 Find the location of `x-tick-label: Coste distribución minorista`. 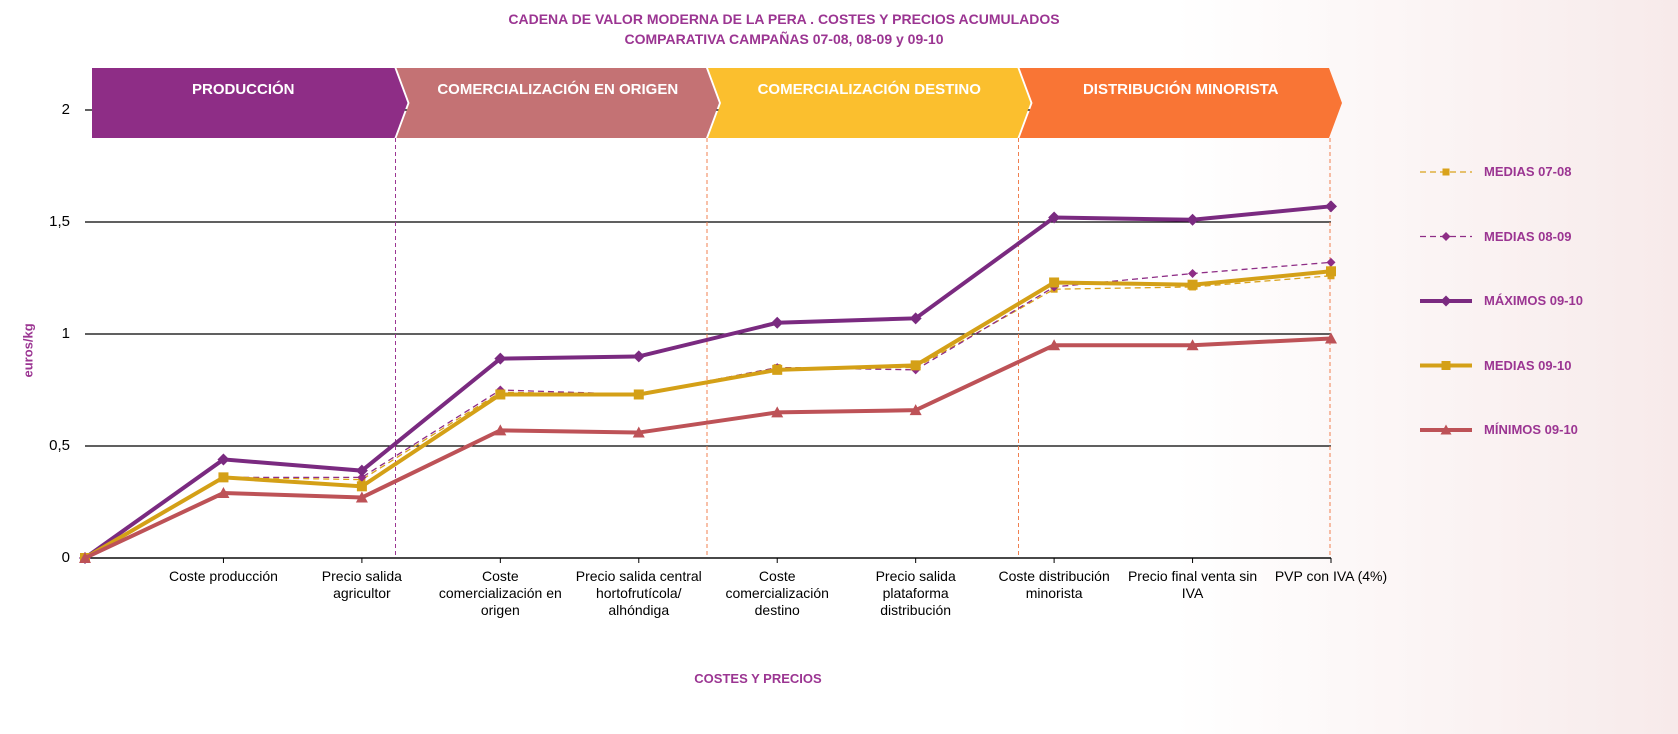

x-tick-label: Coste distribución minorista is located at coordinates (1054, 584).